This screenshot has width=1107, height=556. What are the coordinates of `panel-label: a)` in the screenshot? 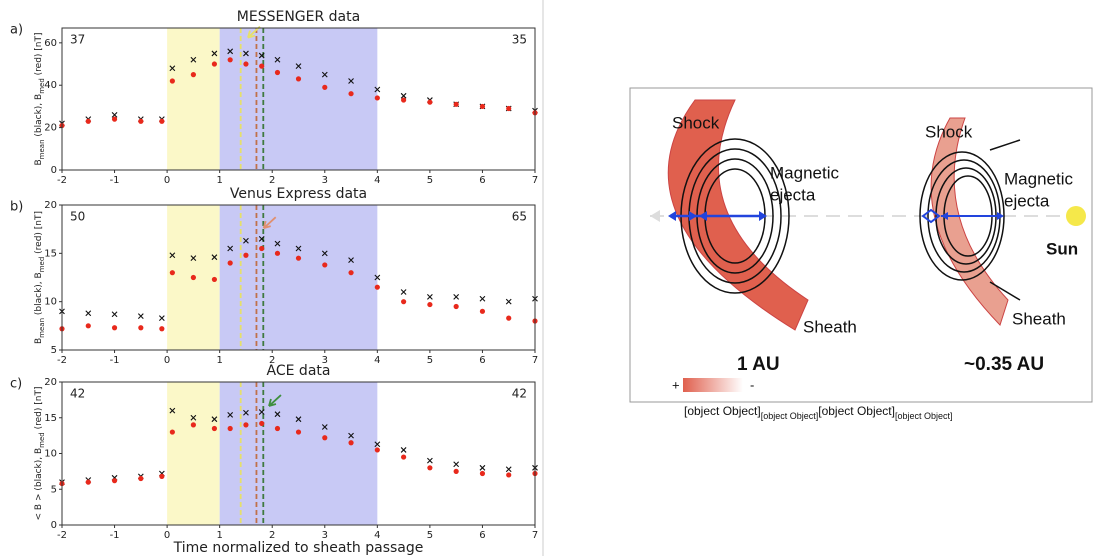 It's located at (16, 30).